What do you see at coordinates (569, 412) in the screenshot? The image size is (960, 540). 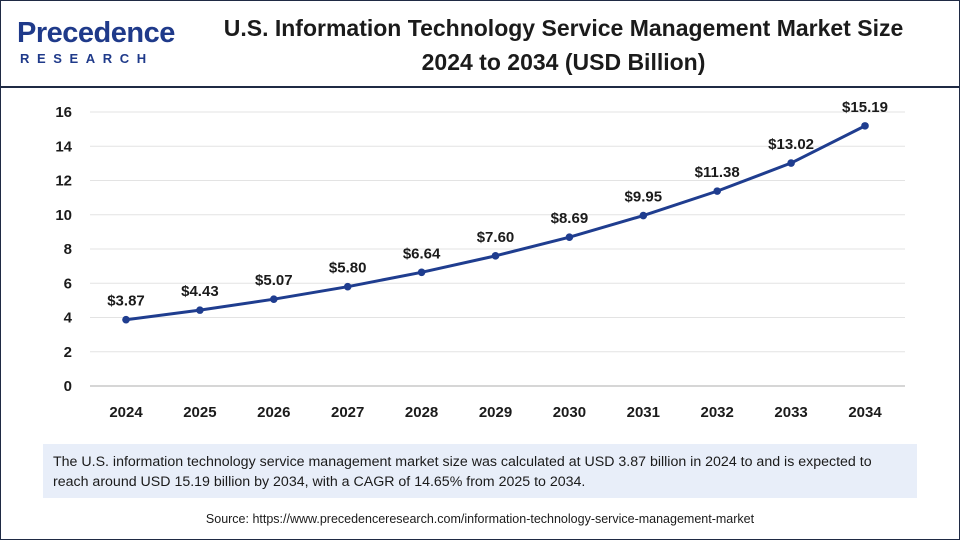 I see `x-tick-label-2030: 2030` at bounding box center [569, 412].